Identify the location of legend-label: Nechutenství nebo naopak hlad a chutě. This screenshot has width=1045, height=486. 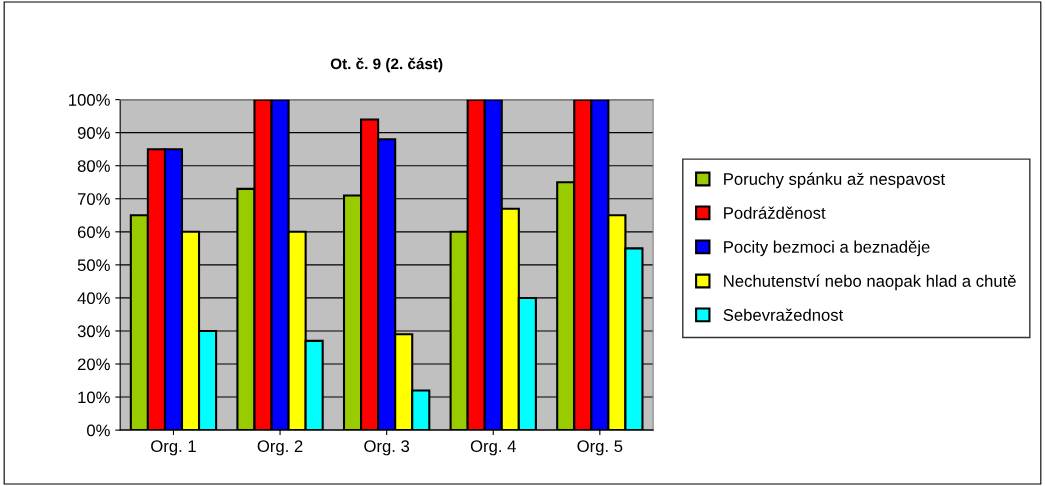
(870, 282).